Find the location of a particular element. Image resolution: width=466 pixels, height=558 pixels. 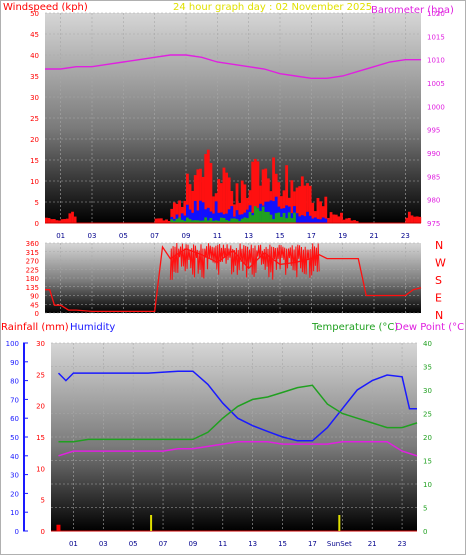

wind-x-tick-label: 15 is located at coordinates (280, 236).